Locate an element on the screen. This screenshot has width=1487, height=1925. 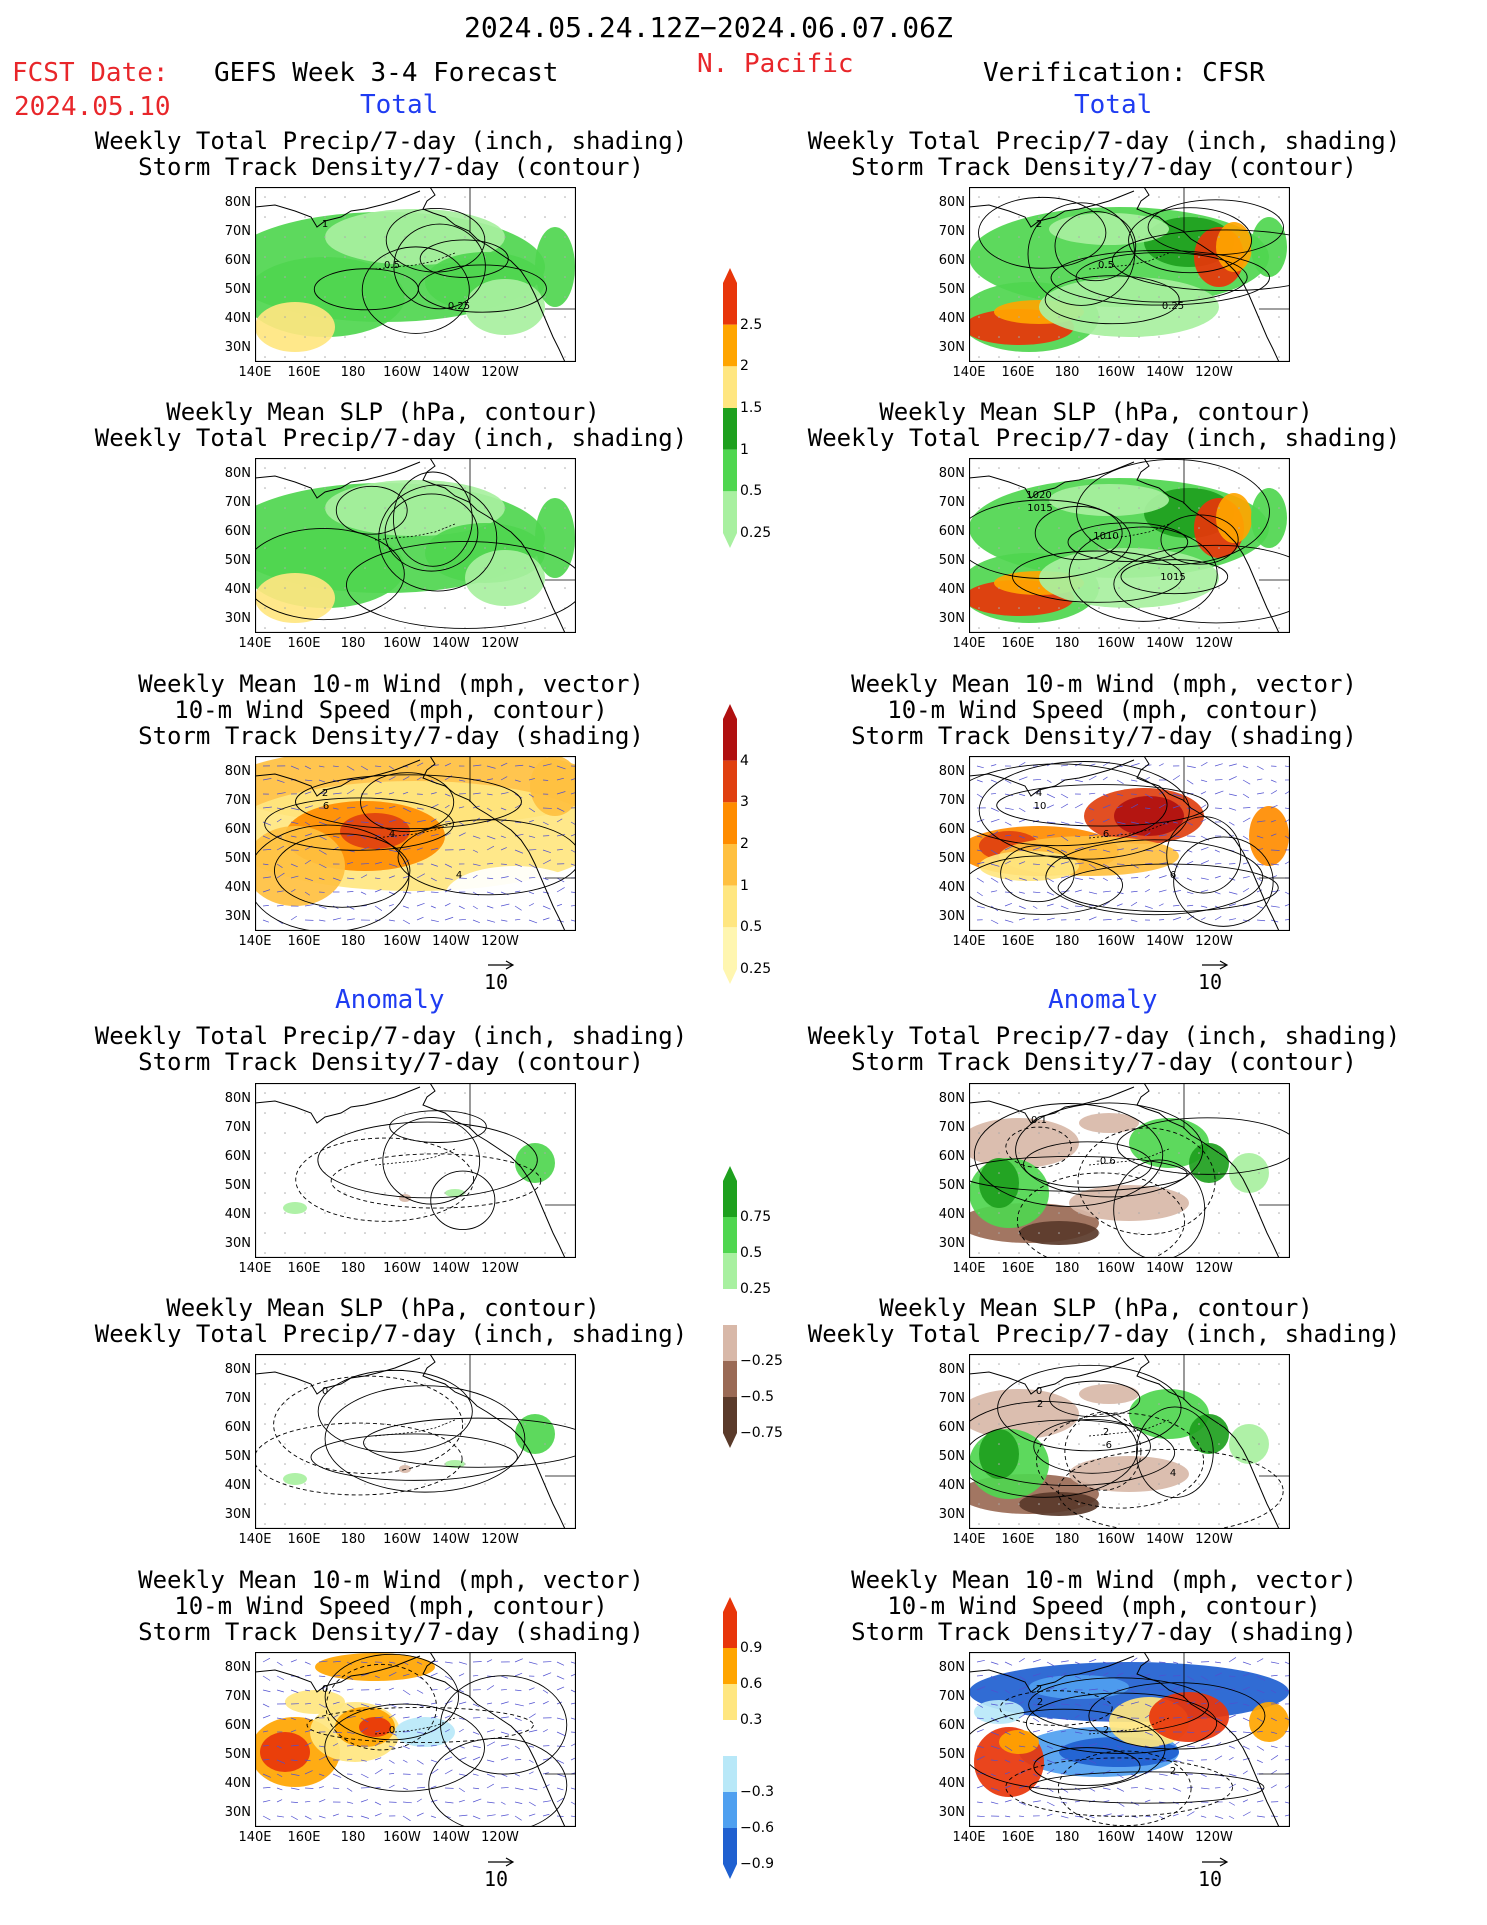
lon-label: 140W is located at coordinates (1165, 643).